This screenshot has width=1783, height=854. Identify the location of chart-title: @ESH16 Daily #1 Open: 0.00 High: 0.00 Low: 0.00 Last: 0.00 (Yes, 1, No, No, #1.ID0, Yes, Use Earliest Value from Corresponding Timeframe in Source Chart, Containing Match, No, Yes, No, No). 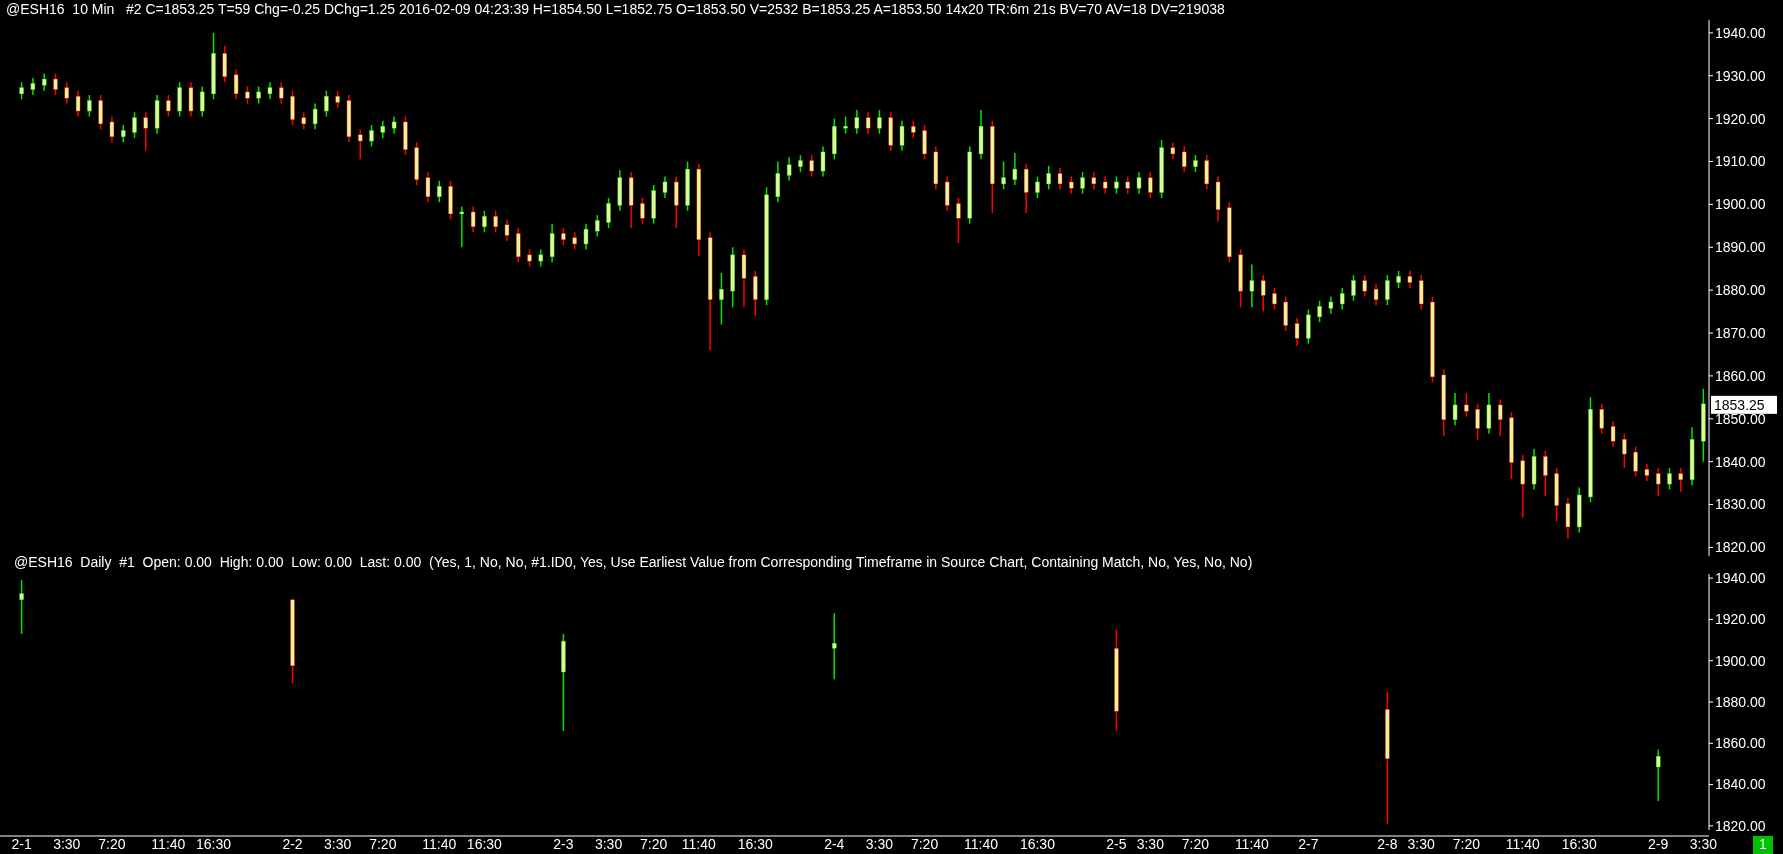
(633, 562).